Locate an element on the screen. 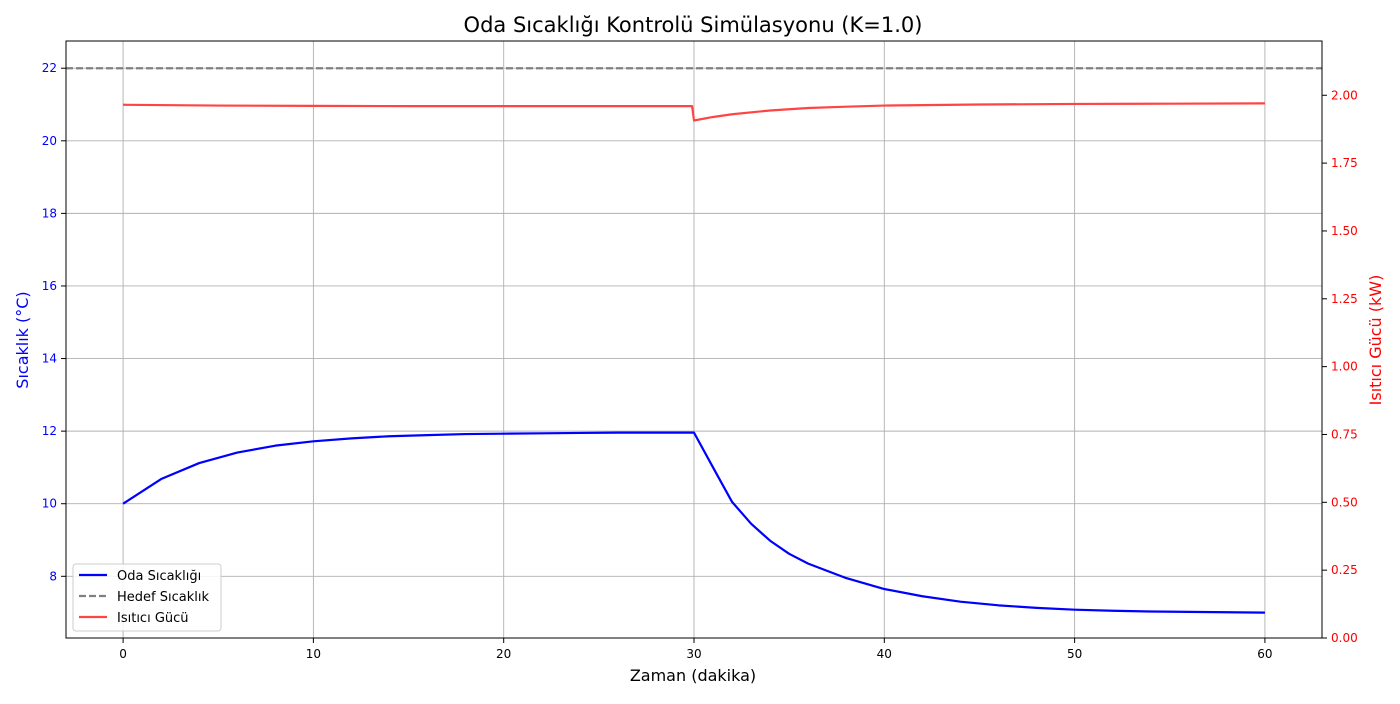 The width and height of the screenshot is (1400, 704). y-left-tick-label: 16 is located at coordinates (49, 286).